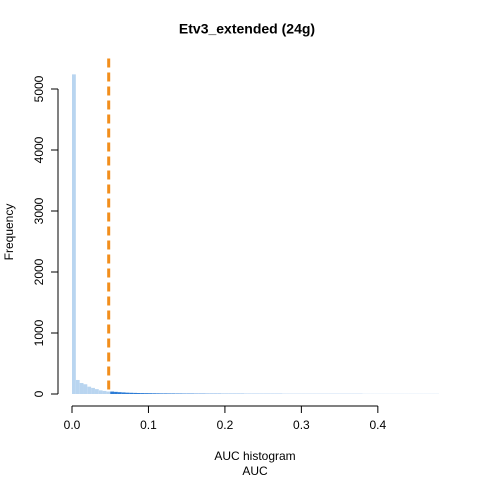  I want to click on y-tick-label: 2000, so click(39, 271).